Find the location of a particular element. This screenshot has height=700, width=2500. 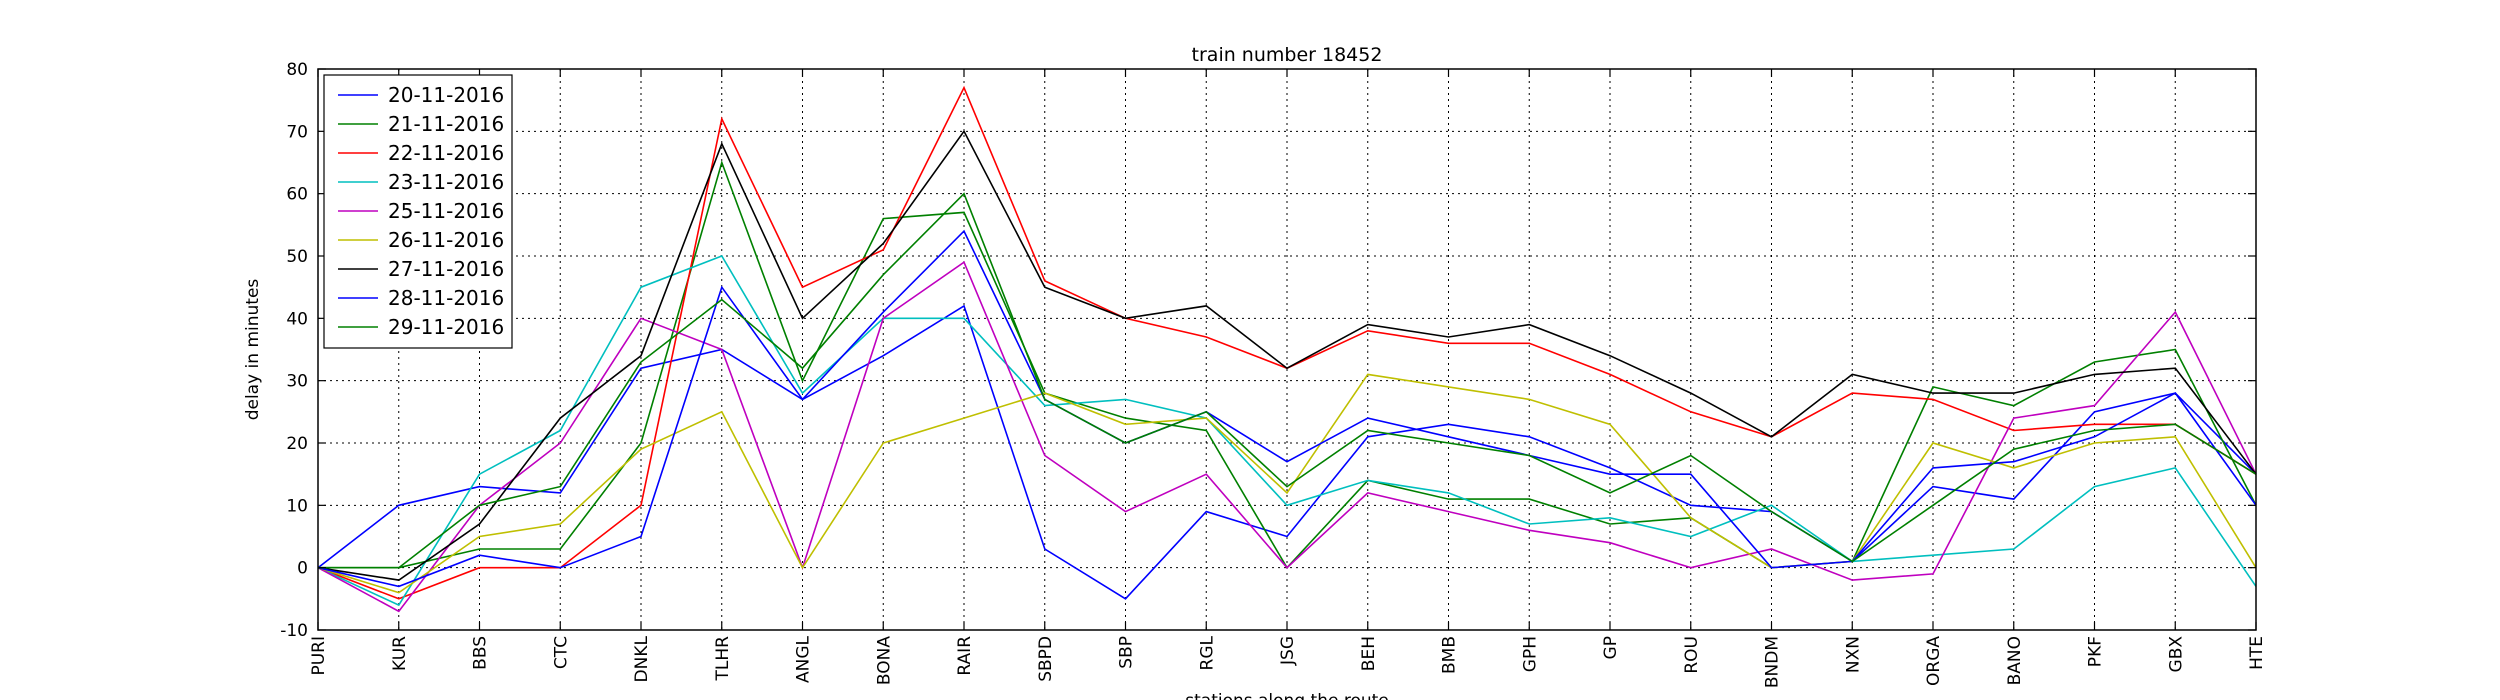

x-tick-label: BMB is located at coordinates (1450, 655).